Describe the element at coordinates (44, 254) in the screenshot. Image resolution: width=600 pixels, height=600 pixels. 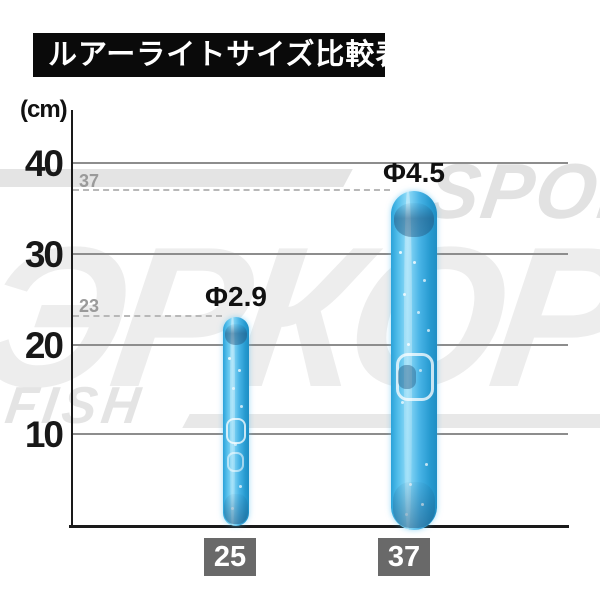
I see `ytick-30: 30` at that location.